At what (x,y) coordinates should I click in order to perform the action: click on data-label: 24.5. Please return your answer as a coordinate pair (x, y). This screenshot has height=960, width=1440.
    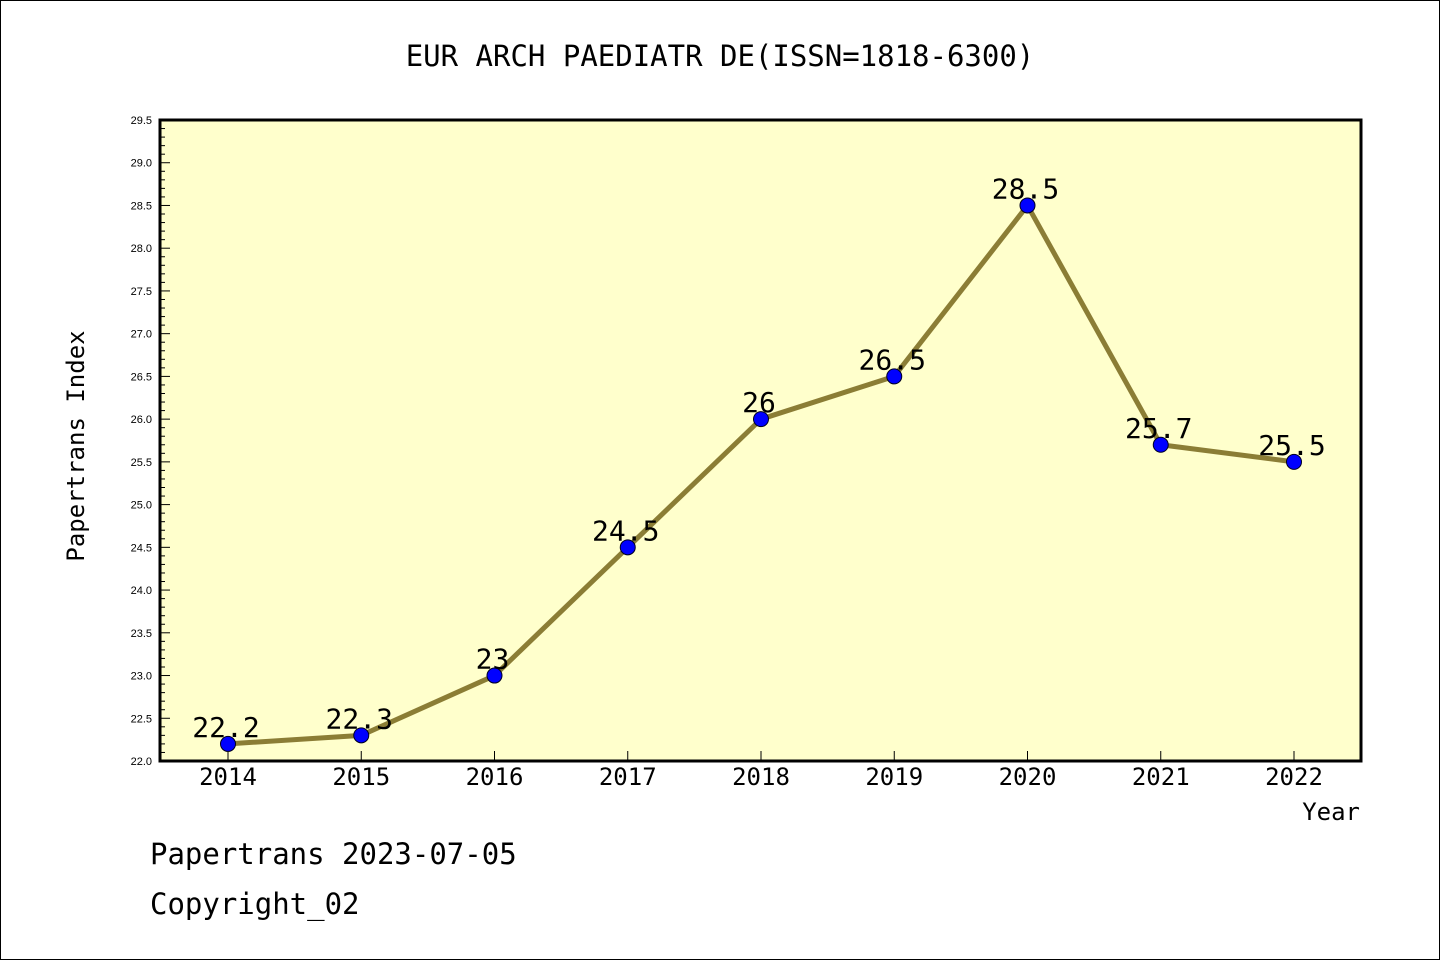
    Looking at the image, I should click on (625, 530).